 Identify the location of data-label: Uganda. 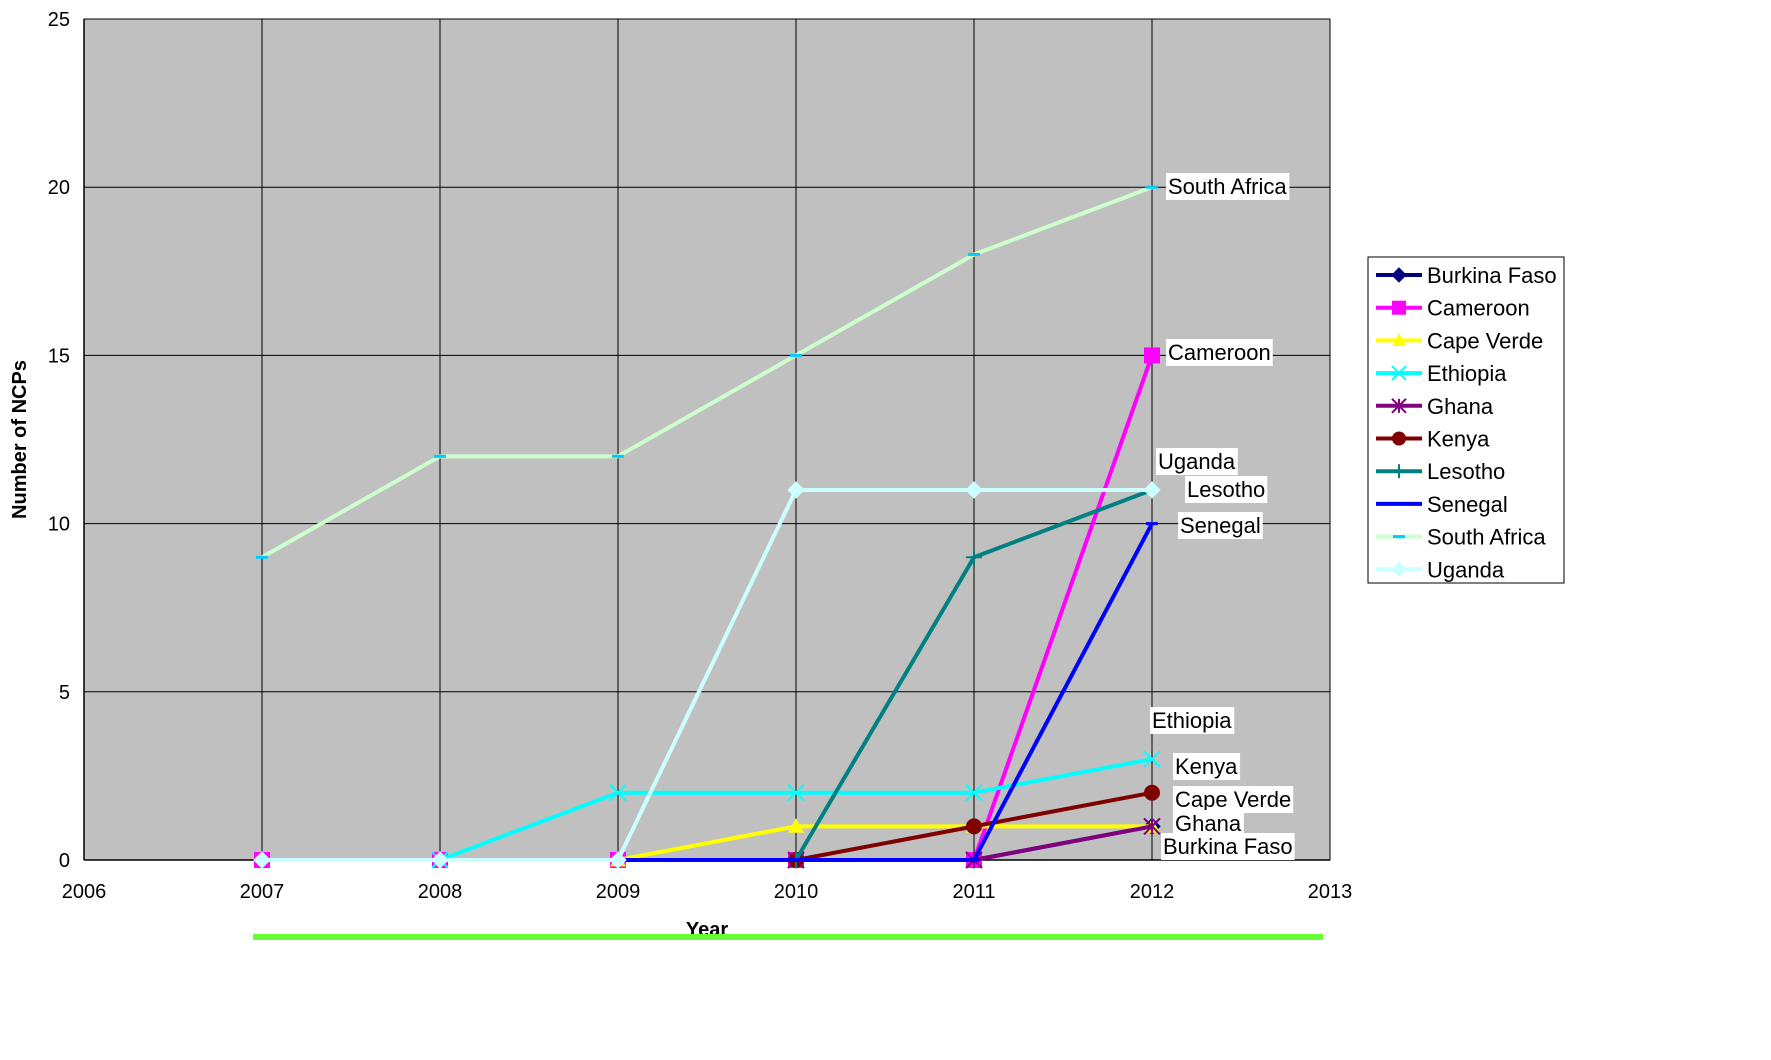
(1197, 461).